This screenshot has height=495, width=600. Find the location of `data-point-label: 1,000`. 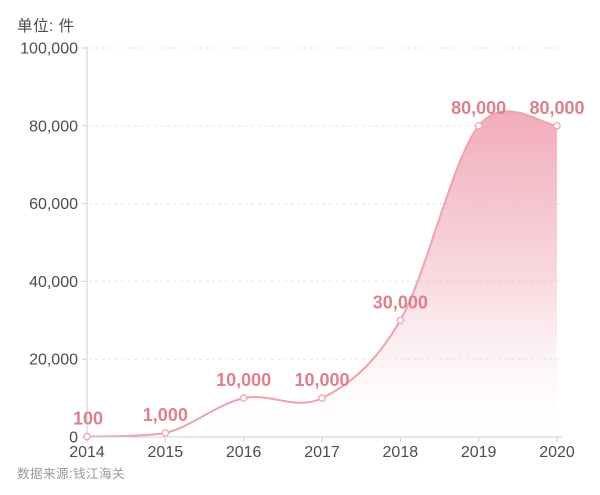

data-point-label: 1,000 is located at coordinates (165, 415).